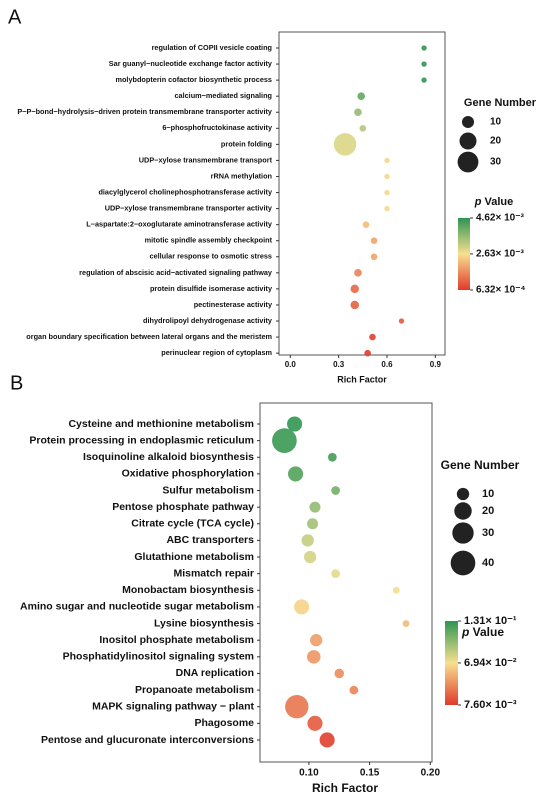 The width and height of the screenshot is (550, 800). What do you see at coordinates (500, 254) in the screenshot?
I see `color-tick-label: 2.63× 10⁻³` at bounding box center [500, 254].